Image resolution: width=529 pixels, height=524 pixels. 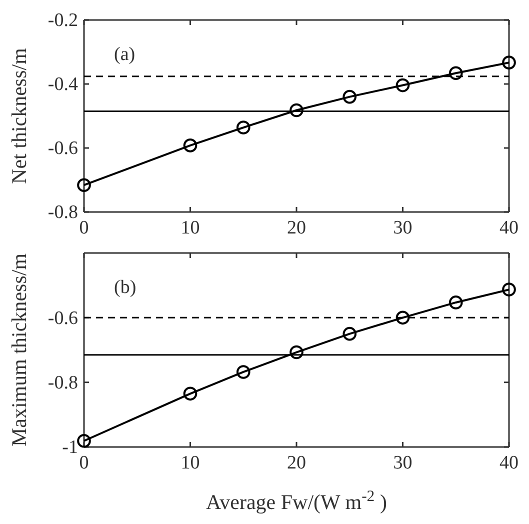 What do you see at coordinates (19, 350) in the screenshot?
I see `y-axis-title: Maximum thickness/m` at bounding box center [19, 350].